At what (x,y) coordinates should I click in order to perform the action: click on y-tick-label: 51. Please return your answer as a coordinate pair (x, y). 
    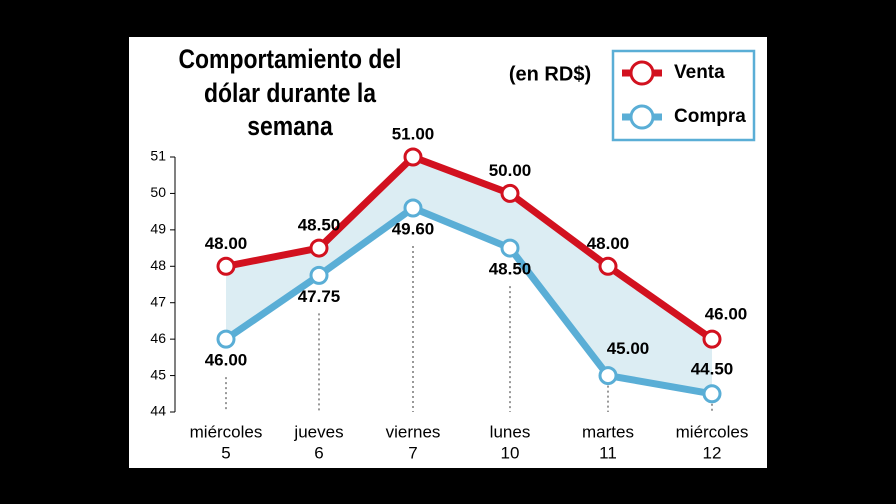
    Looking at the image, I should click on (158, 156).